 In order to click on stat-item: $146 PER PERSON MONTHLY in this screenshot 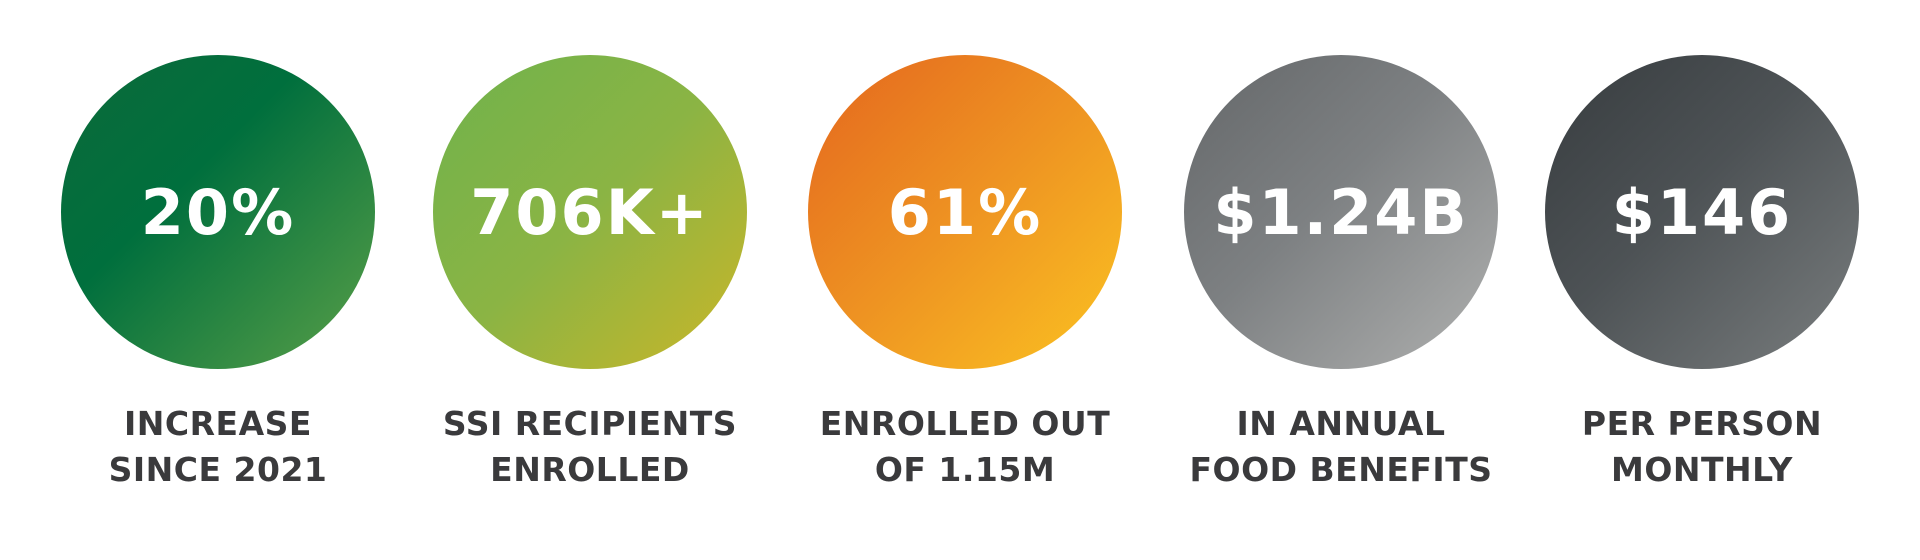, I will do `click(1702, 274)`.